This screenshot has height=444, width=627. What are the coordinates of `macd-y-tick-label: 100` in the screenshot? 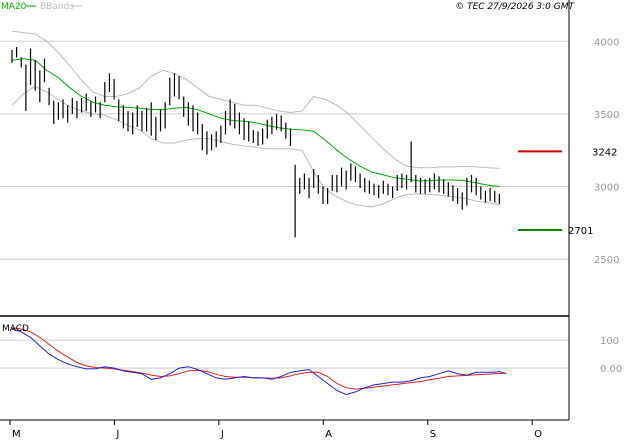 It's located at (609, 341).